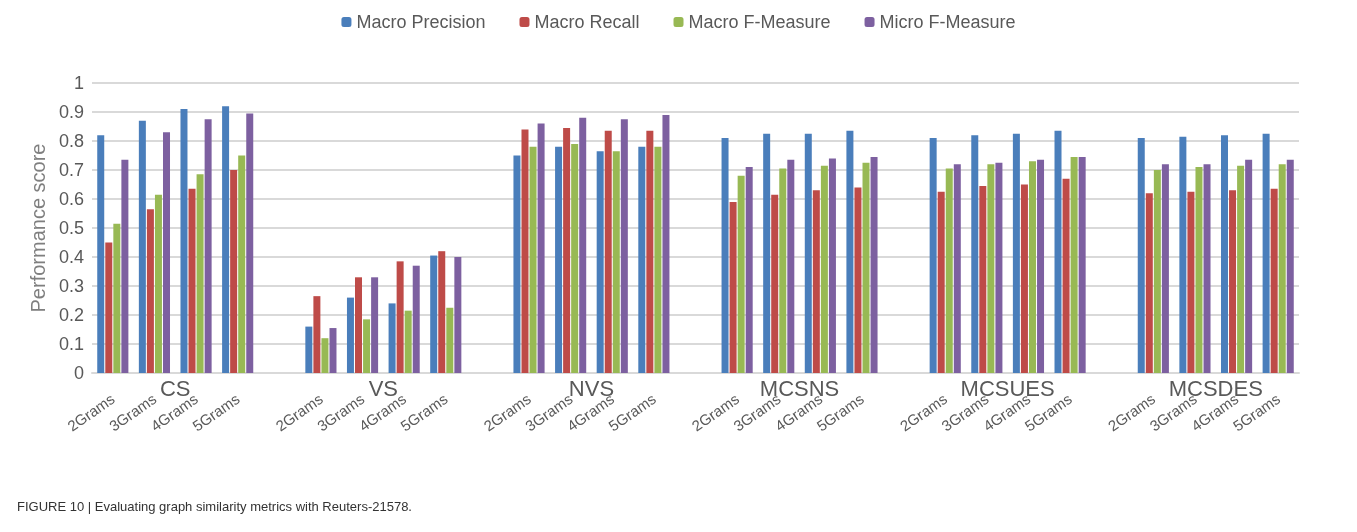  I want to click on y-tick-label: 0, so click(78, 373).